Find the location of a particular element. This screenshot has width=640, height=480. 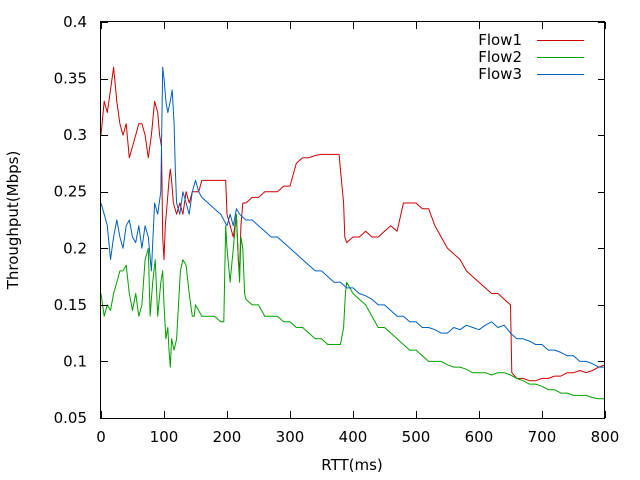

y-tick-label: 0.3 is located at coordinates (75, 135).